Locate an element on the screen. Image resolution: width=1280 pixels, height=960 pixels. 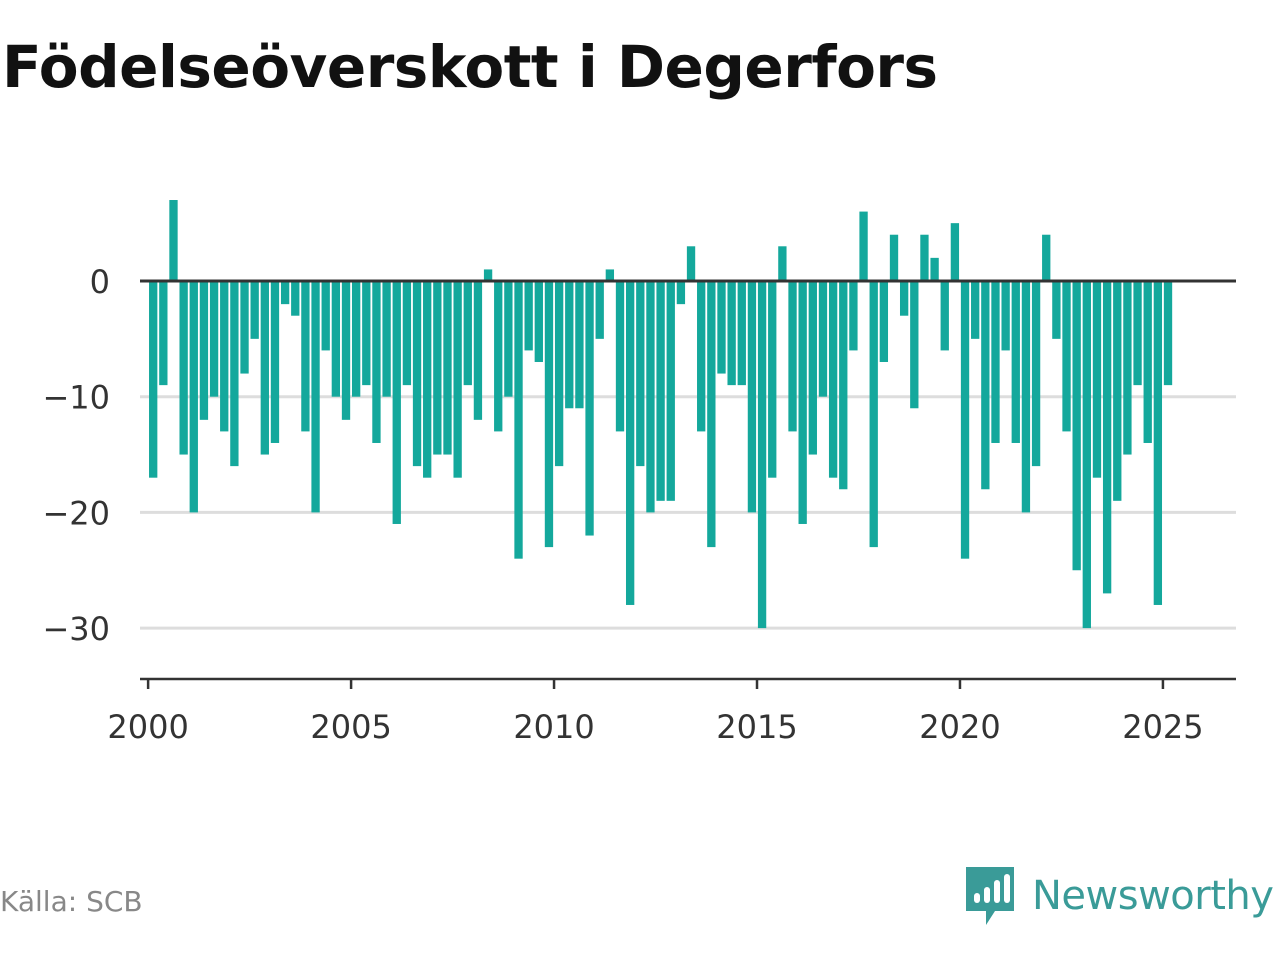
x-tick-label: 2025 is located at coordinates (1162, 727).